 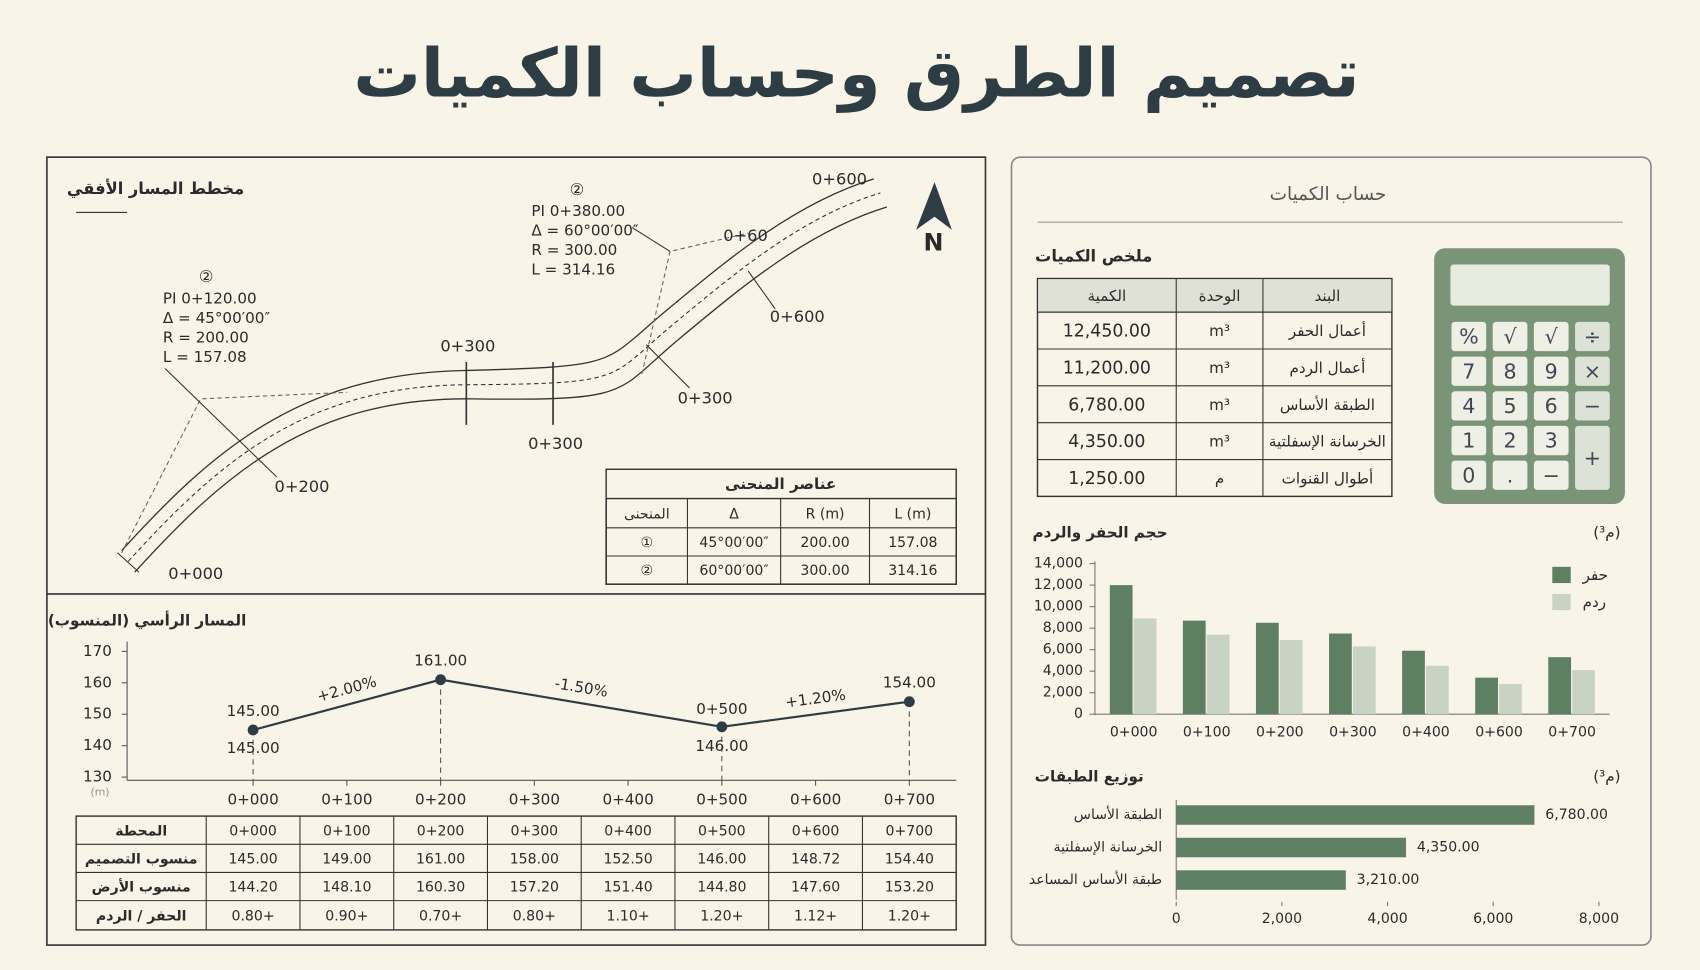 What do you see at coordinates (733, 543) in the screenshot?
I see `table-cell: 45°00′00″` at bounding box center [733, 543].